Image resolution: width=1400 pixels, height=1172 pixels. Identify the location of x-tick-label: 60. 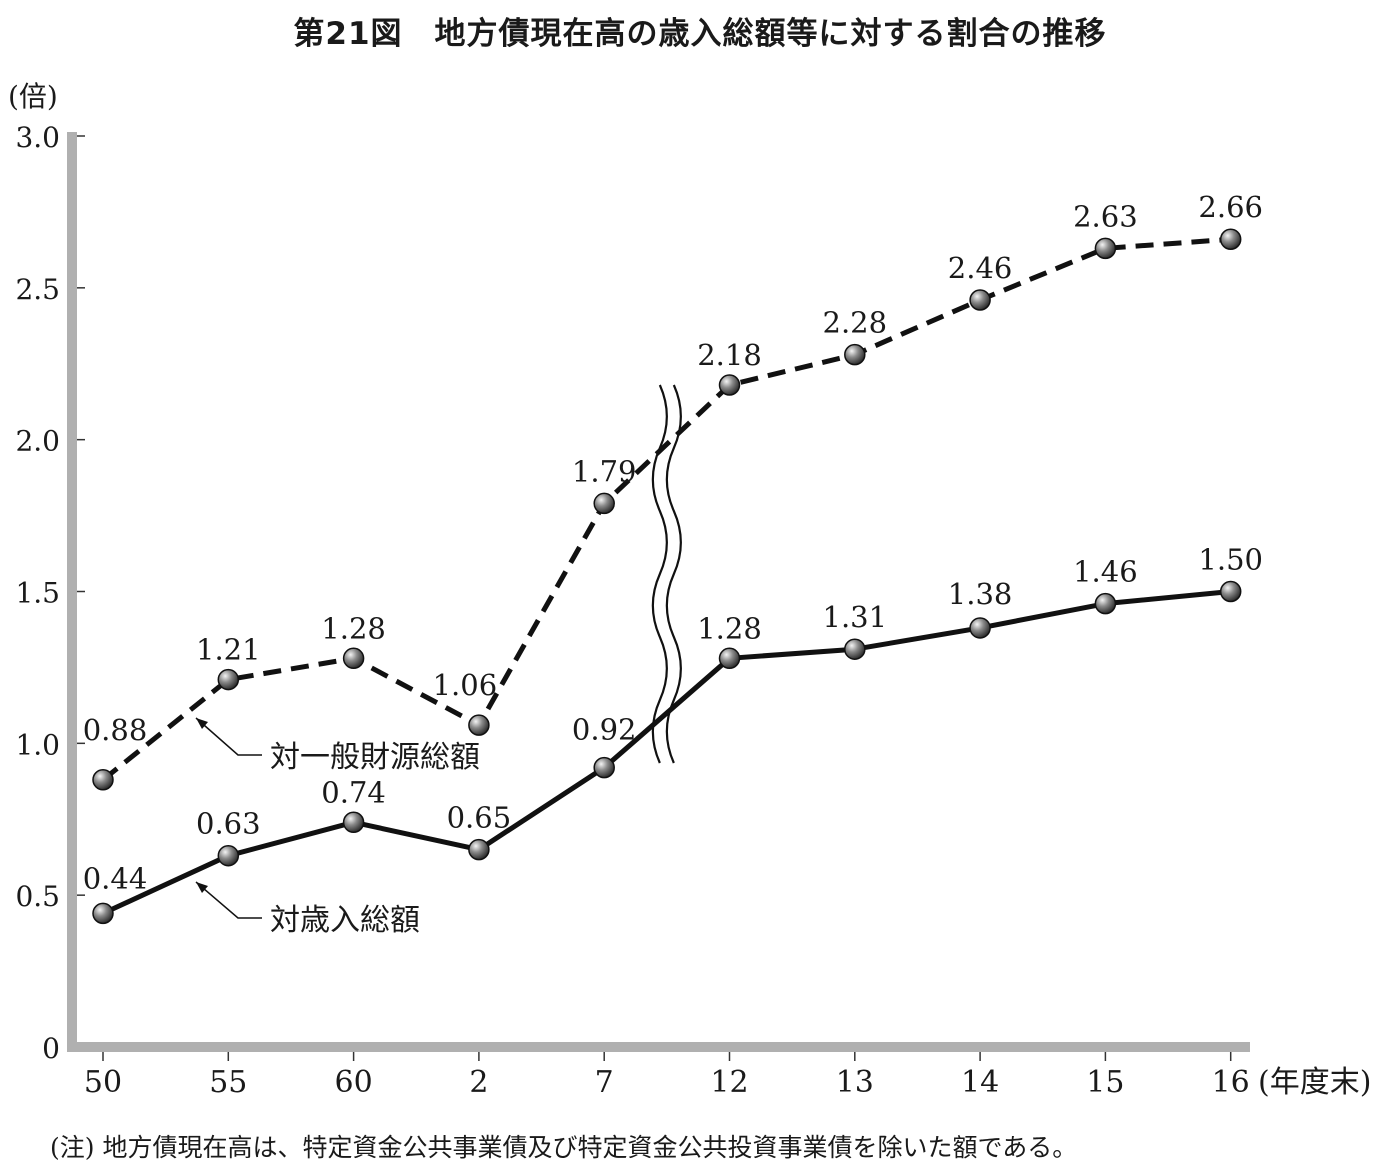
(354, 1082).